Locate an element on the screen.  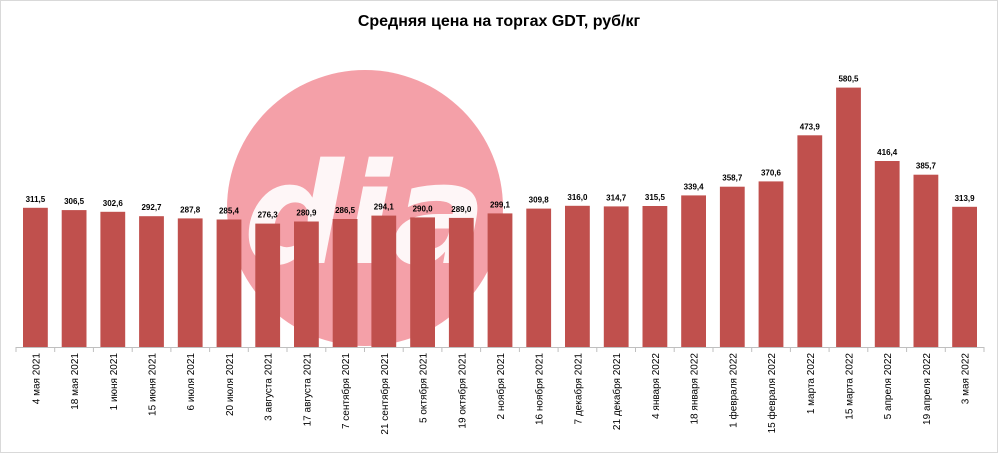
bar-value-label: 385,7 is located at coordinates (926, 166).